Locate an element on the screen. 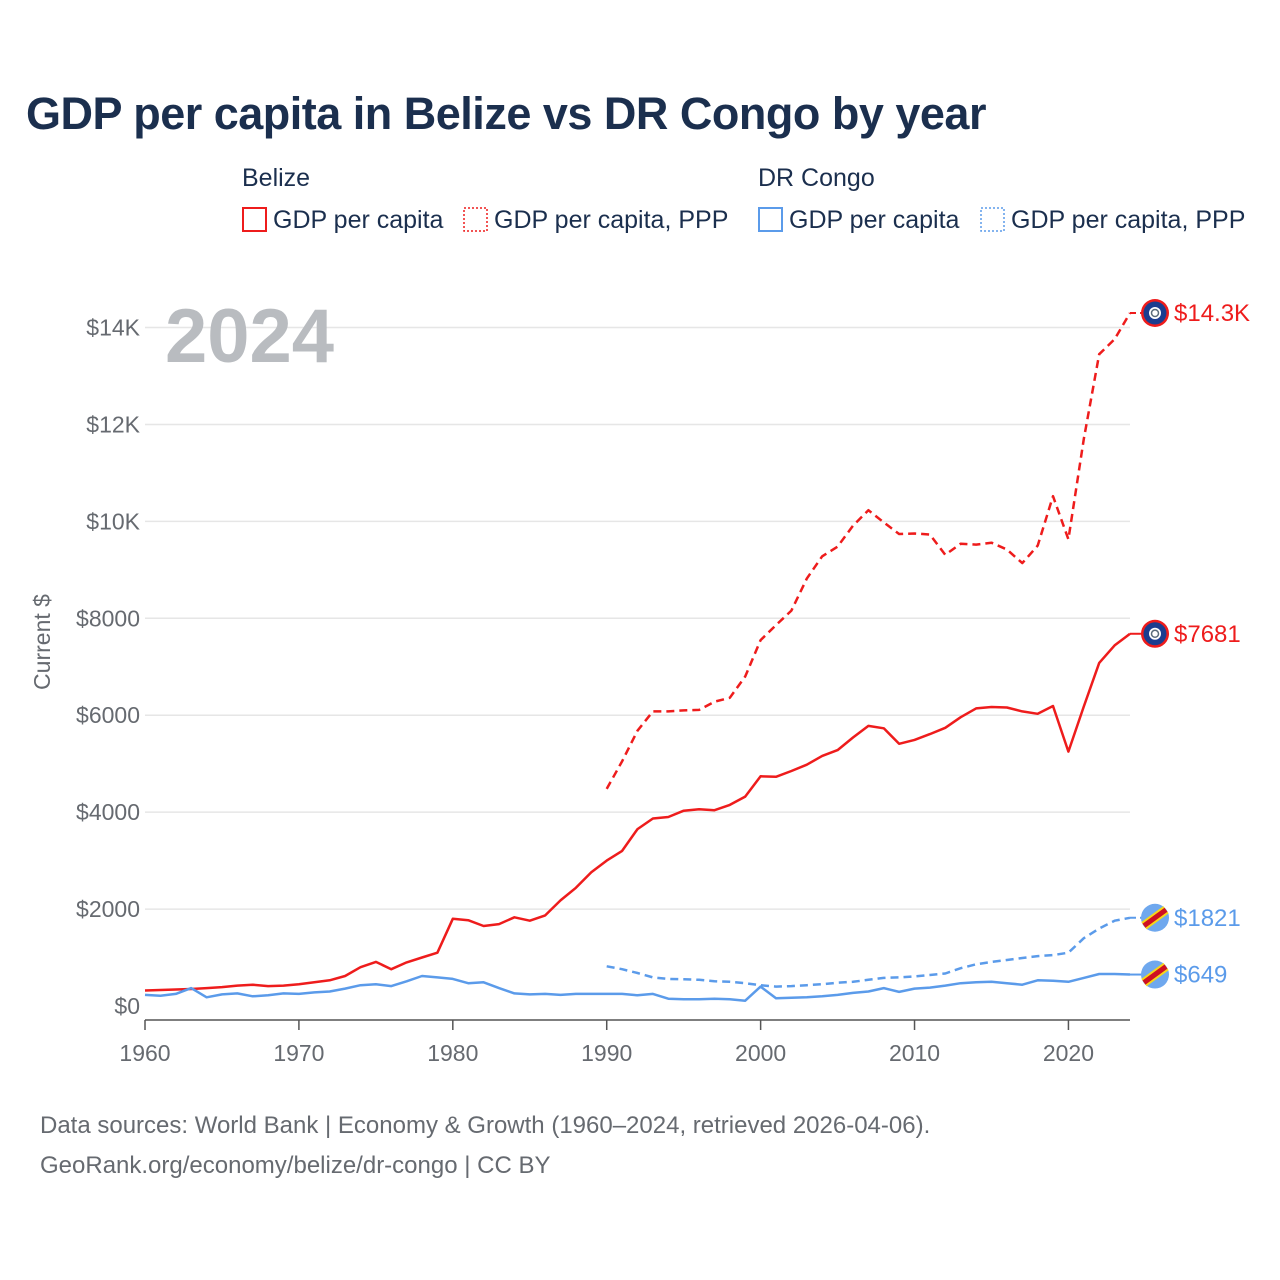 Image resolution: width=1280 pixels, height=1280 pixels. legend-item-drcongo-ppp: GDP per capita, PPP is located at coordinates (1112, 220).